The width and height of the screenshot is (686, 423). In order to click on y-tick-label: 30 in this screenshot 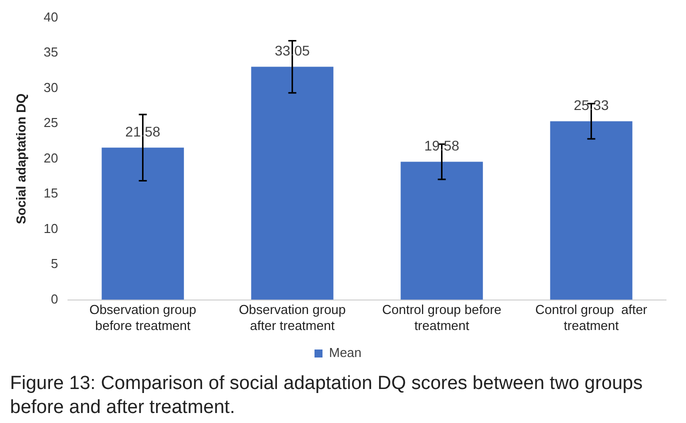, I will do `click(51, 87)`.